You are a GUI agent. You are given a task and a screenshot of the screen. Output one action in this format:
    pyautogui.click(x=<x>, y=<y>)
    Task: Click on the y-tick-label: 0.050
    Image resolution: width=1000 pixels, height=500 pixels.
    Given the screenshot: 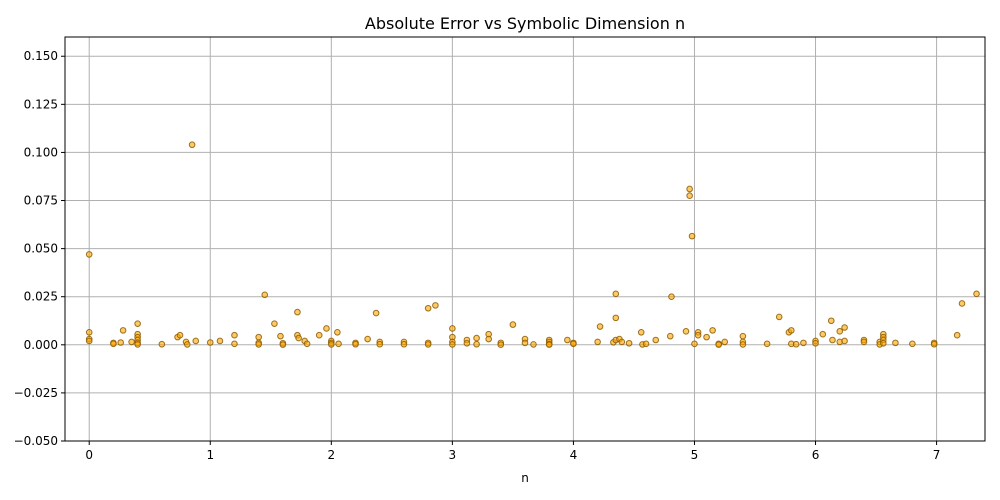 What is the action you would take?
    pyautogui.click(x=41, y=249)
    